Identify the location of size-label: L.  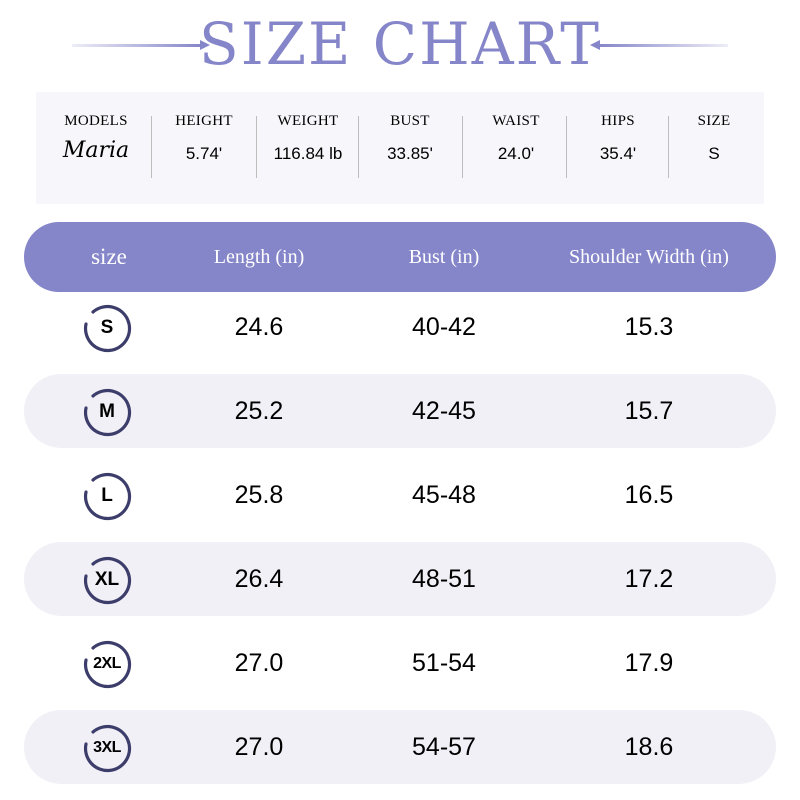
(107, 495).